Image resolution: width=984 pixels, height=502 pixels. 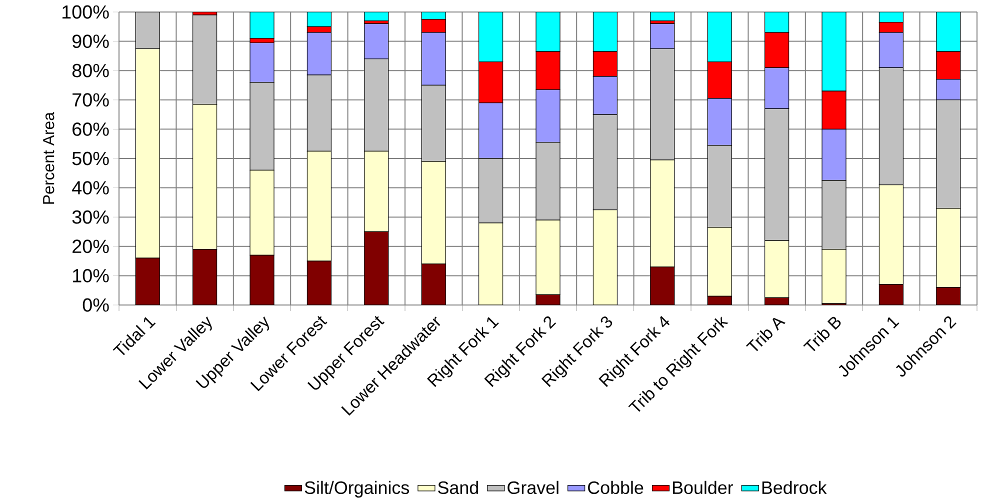 What do you see at coordinates (533, 487) in the screenshot?
I see `legend-label: Gravel` at bounding box center [533, 487].